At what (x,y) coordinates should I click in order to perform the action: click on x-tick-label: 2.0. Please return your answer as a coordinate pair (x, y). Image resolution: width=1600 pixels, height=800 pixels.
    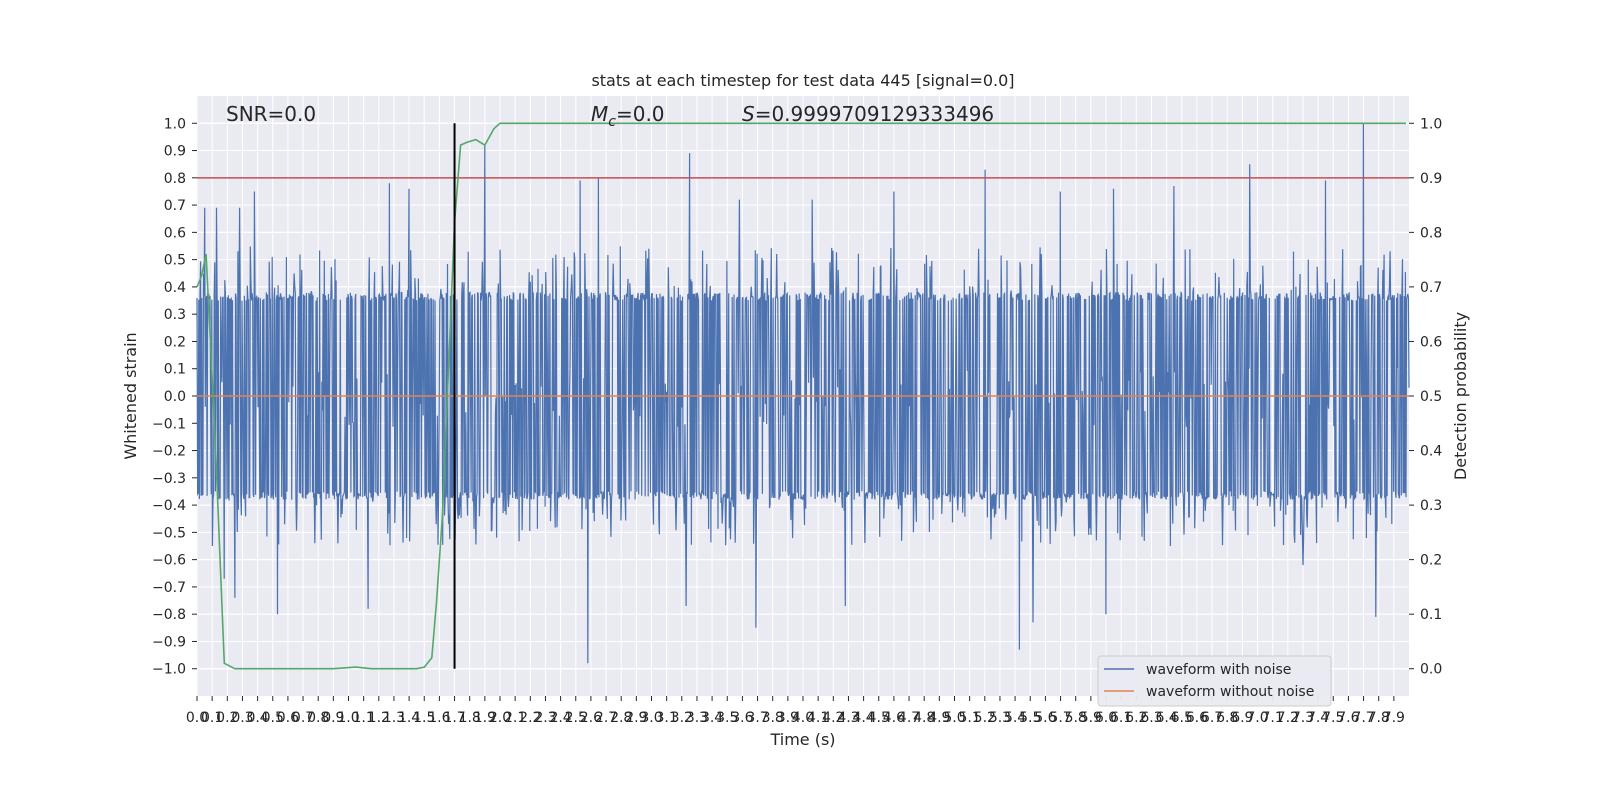
    Looking at the image, I should click on (500, 718).